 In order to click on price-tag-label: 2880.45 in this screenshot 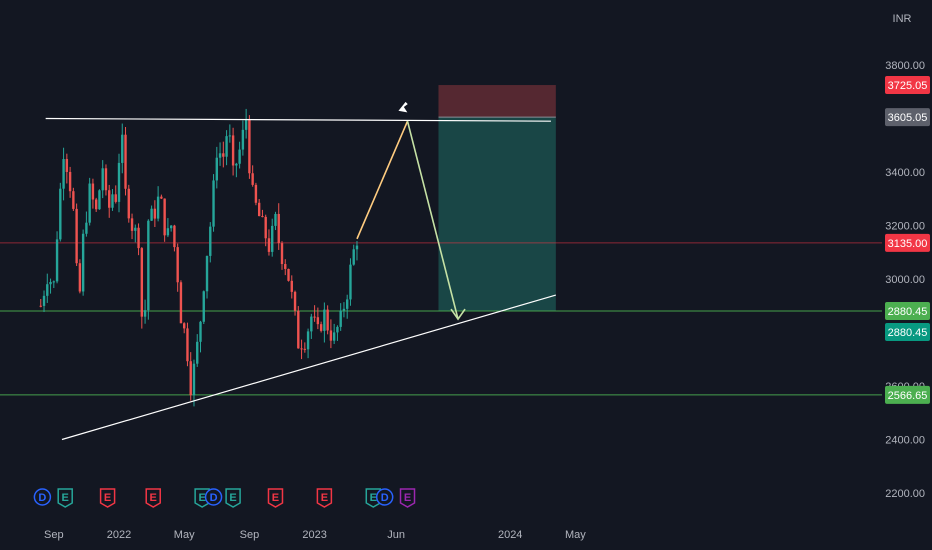, I will do `click(908, 312)`.